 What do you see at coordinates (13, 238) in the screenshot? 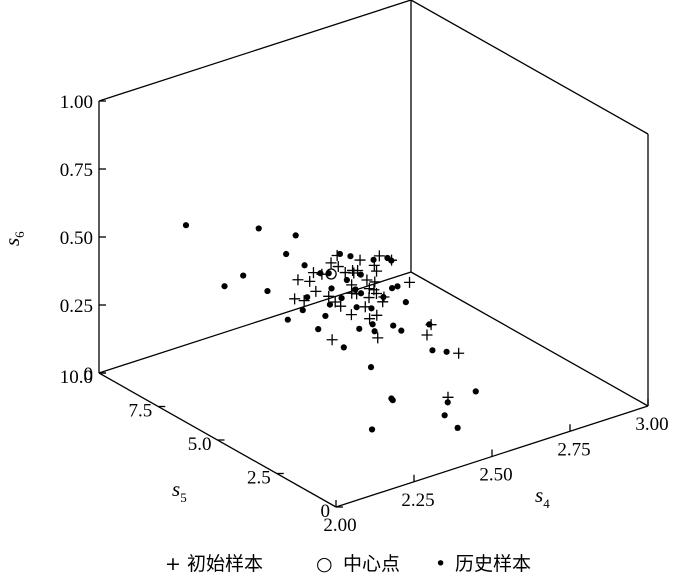
I see `z-axis-label: s6` at bounding box center [13, 238].